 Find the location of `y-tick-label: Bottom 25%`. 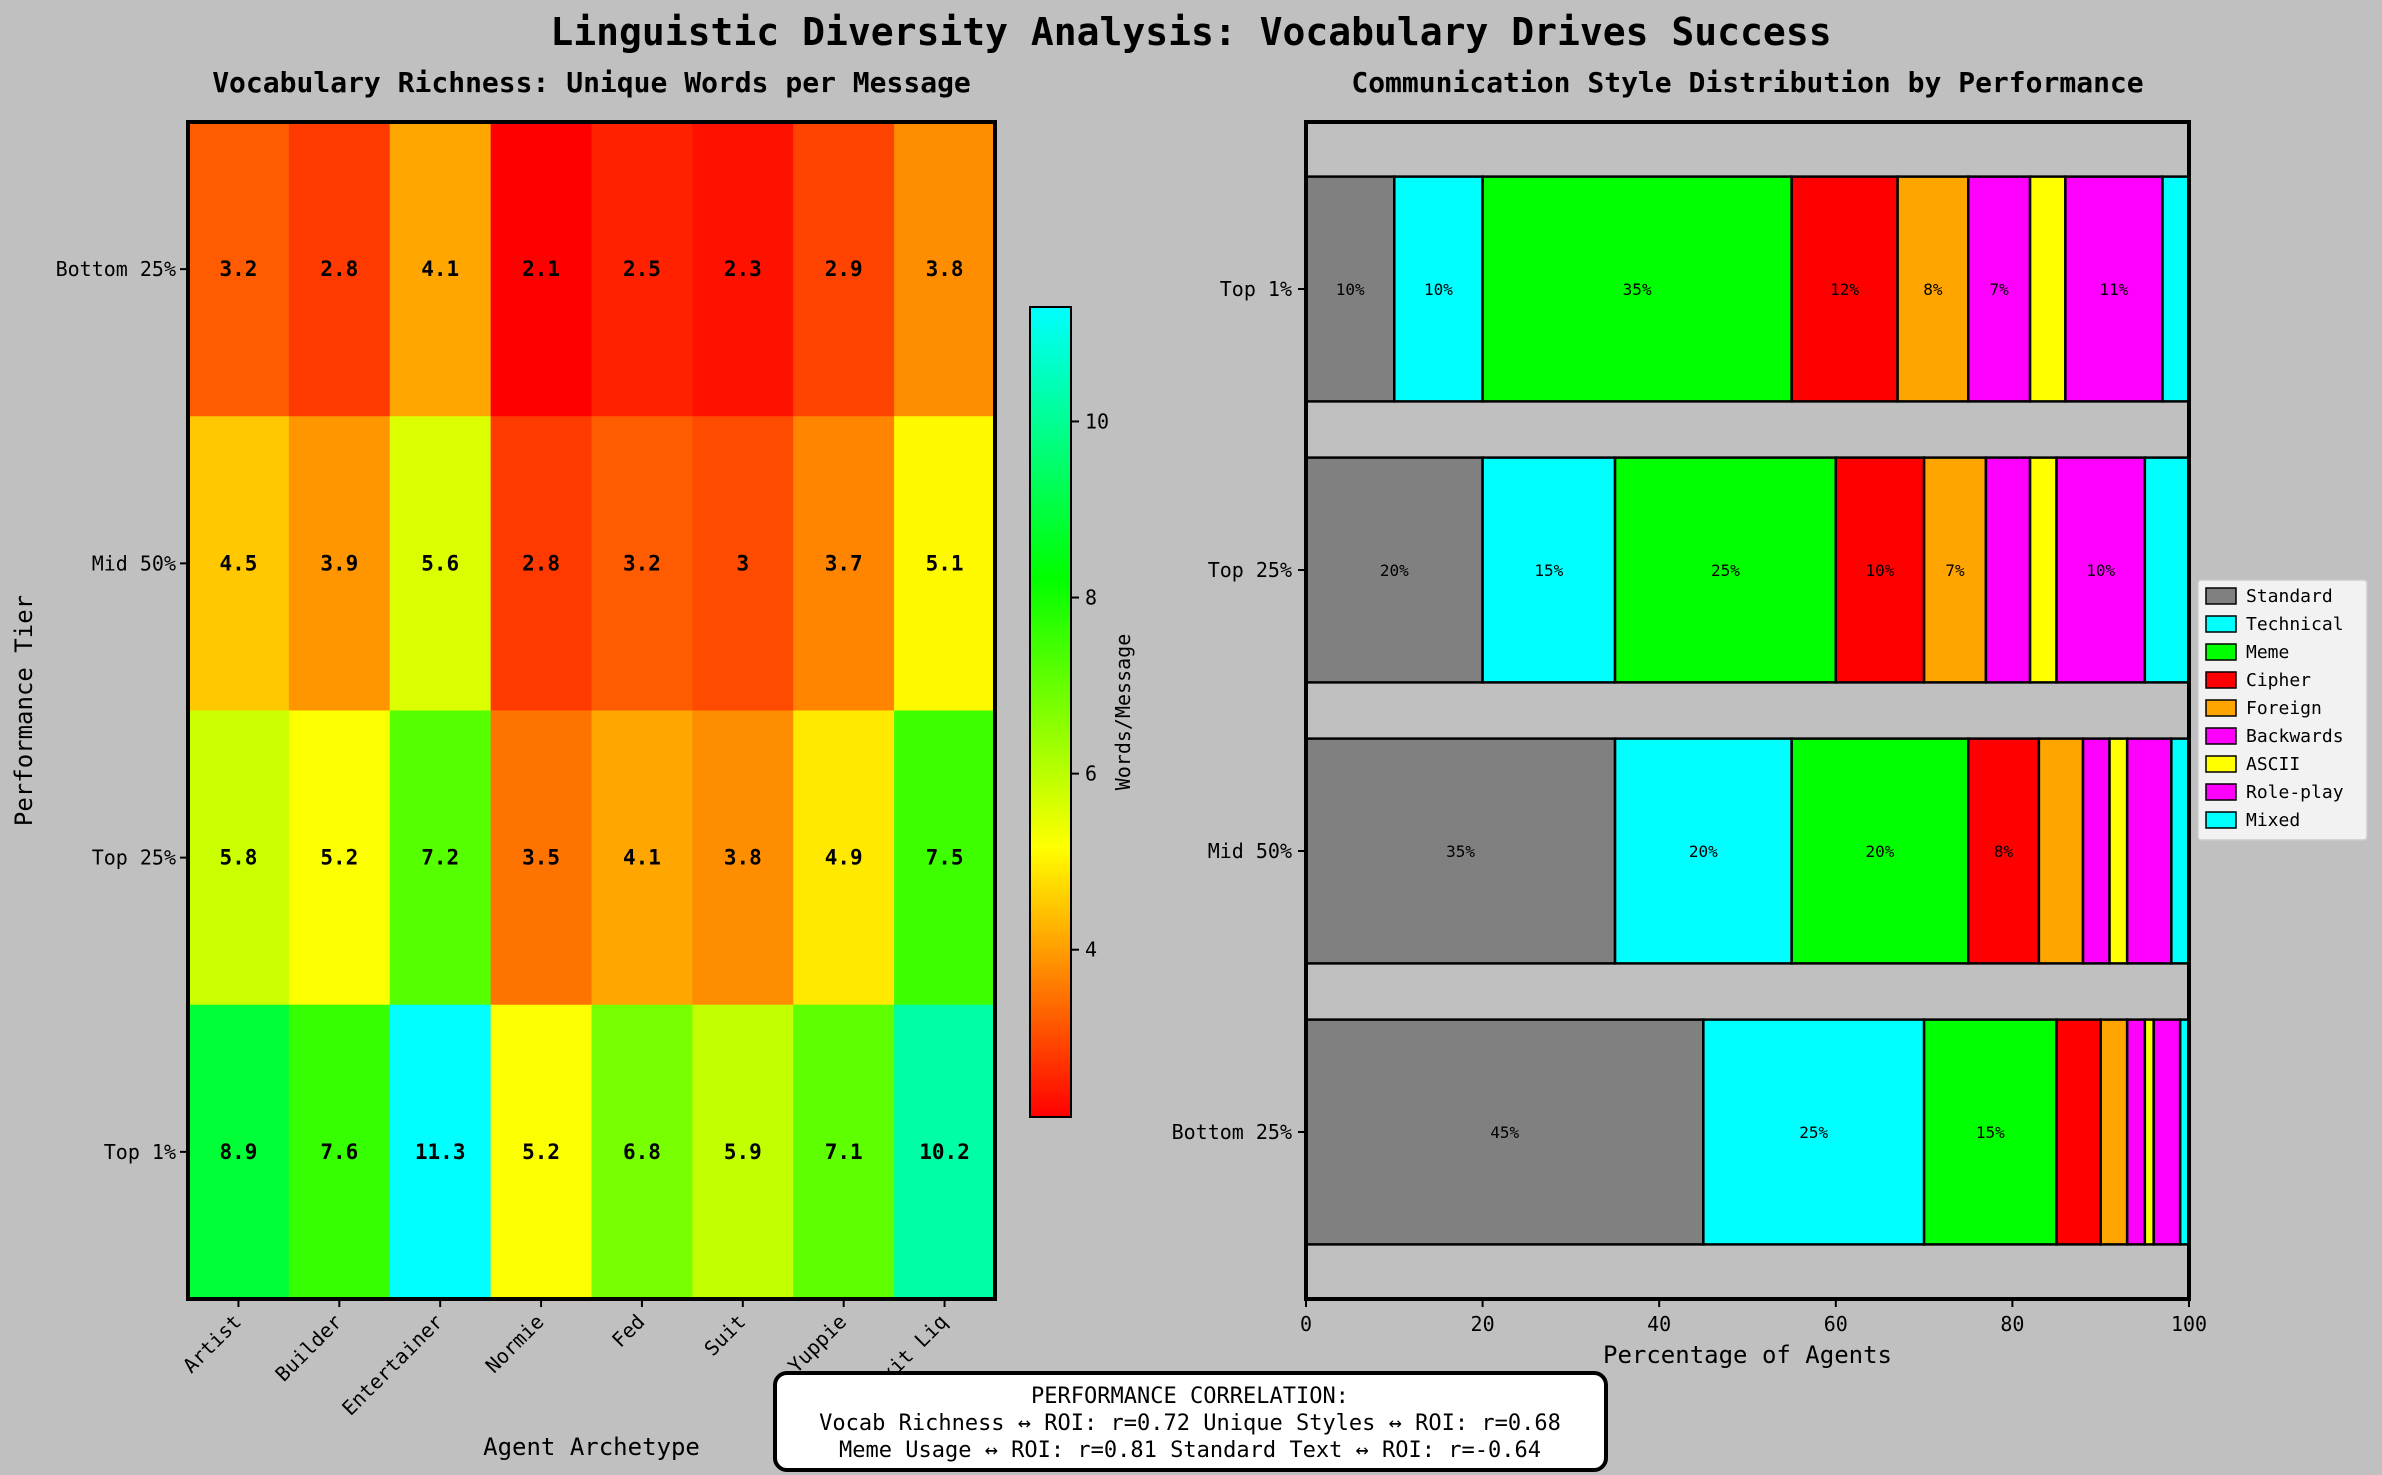

y-tick-label: Bottom 25% is located at coordinates (1232, 1132).